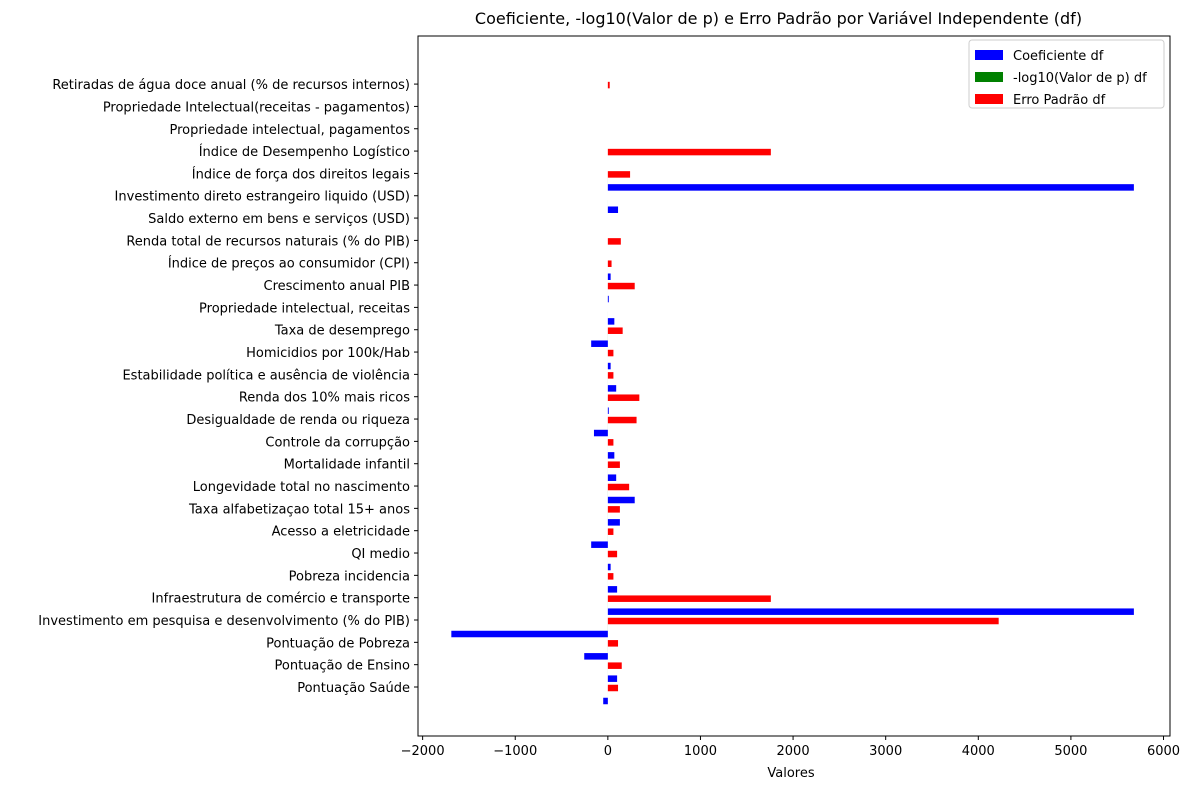 This screenshot has width=1191, height=790. I want to click on y-tick-label: Saldo externo em bens e serviços (USD), so click(279, 219).